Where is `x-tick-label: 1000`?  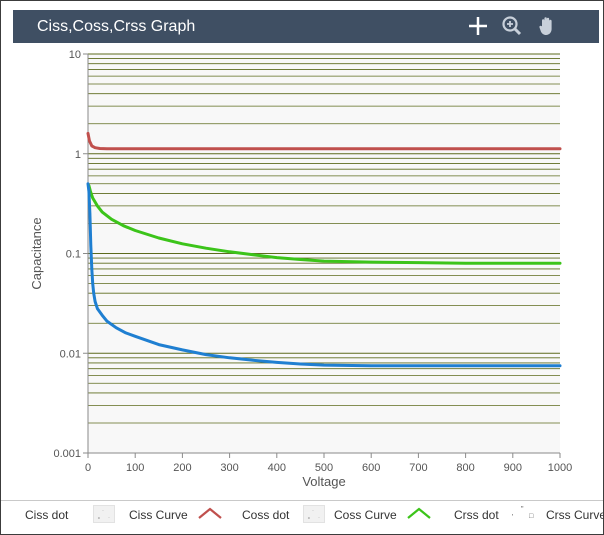
x-tick-label: 1000 is located at coordinates (560, 468).